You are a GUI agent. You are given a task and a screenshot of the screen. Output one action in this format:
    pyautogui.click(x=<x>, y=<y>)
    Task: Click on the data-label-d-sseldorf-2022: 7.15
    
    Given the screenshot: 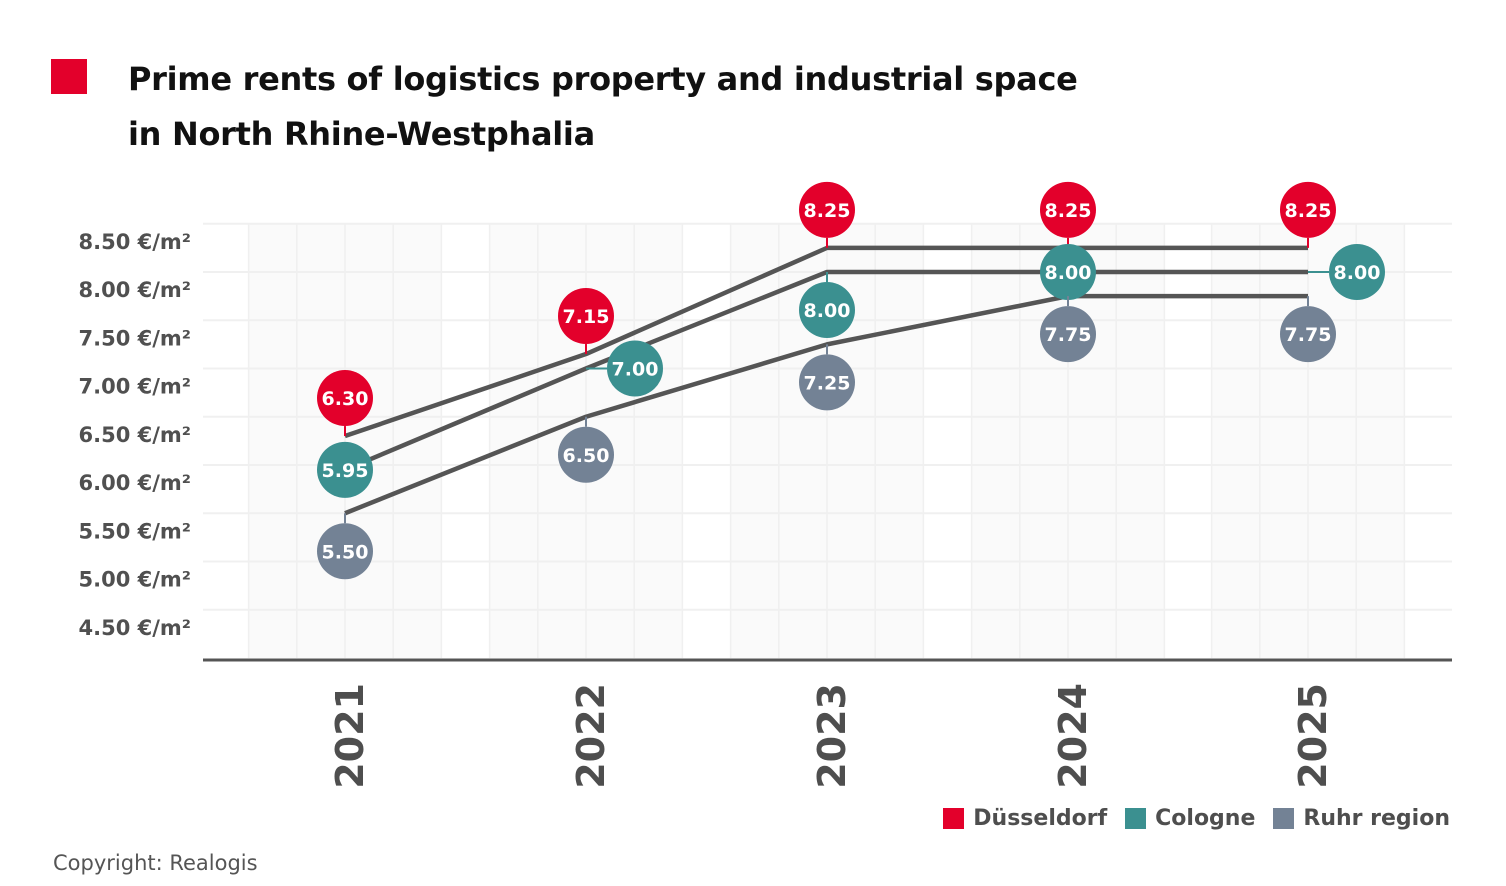 What is the action you would take?
    pyautogui.click(x=586, y=317)
    